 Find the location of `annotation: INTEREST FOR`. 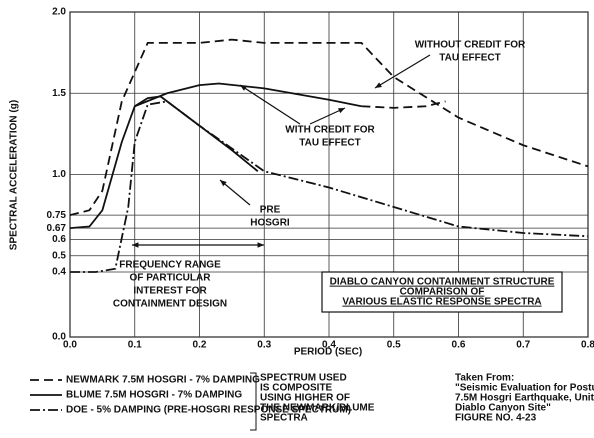

annotation: INTEREST FOR is located at coordinates (170, 291).